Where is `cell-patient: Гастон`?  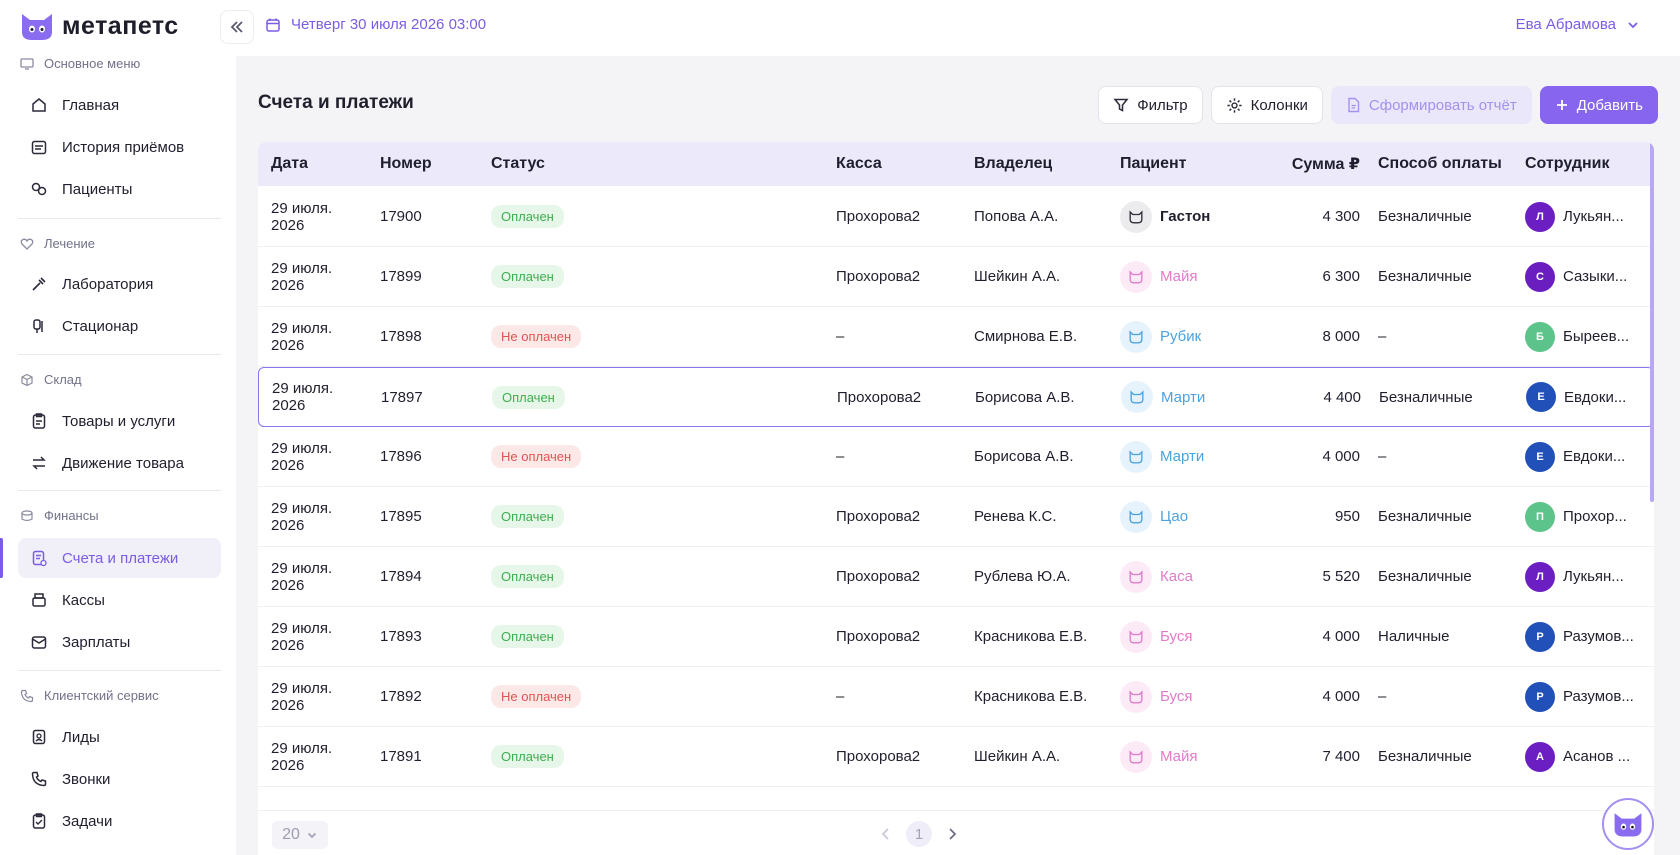 cell-patient: Гастон is located at coordinates (1195, 216).